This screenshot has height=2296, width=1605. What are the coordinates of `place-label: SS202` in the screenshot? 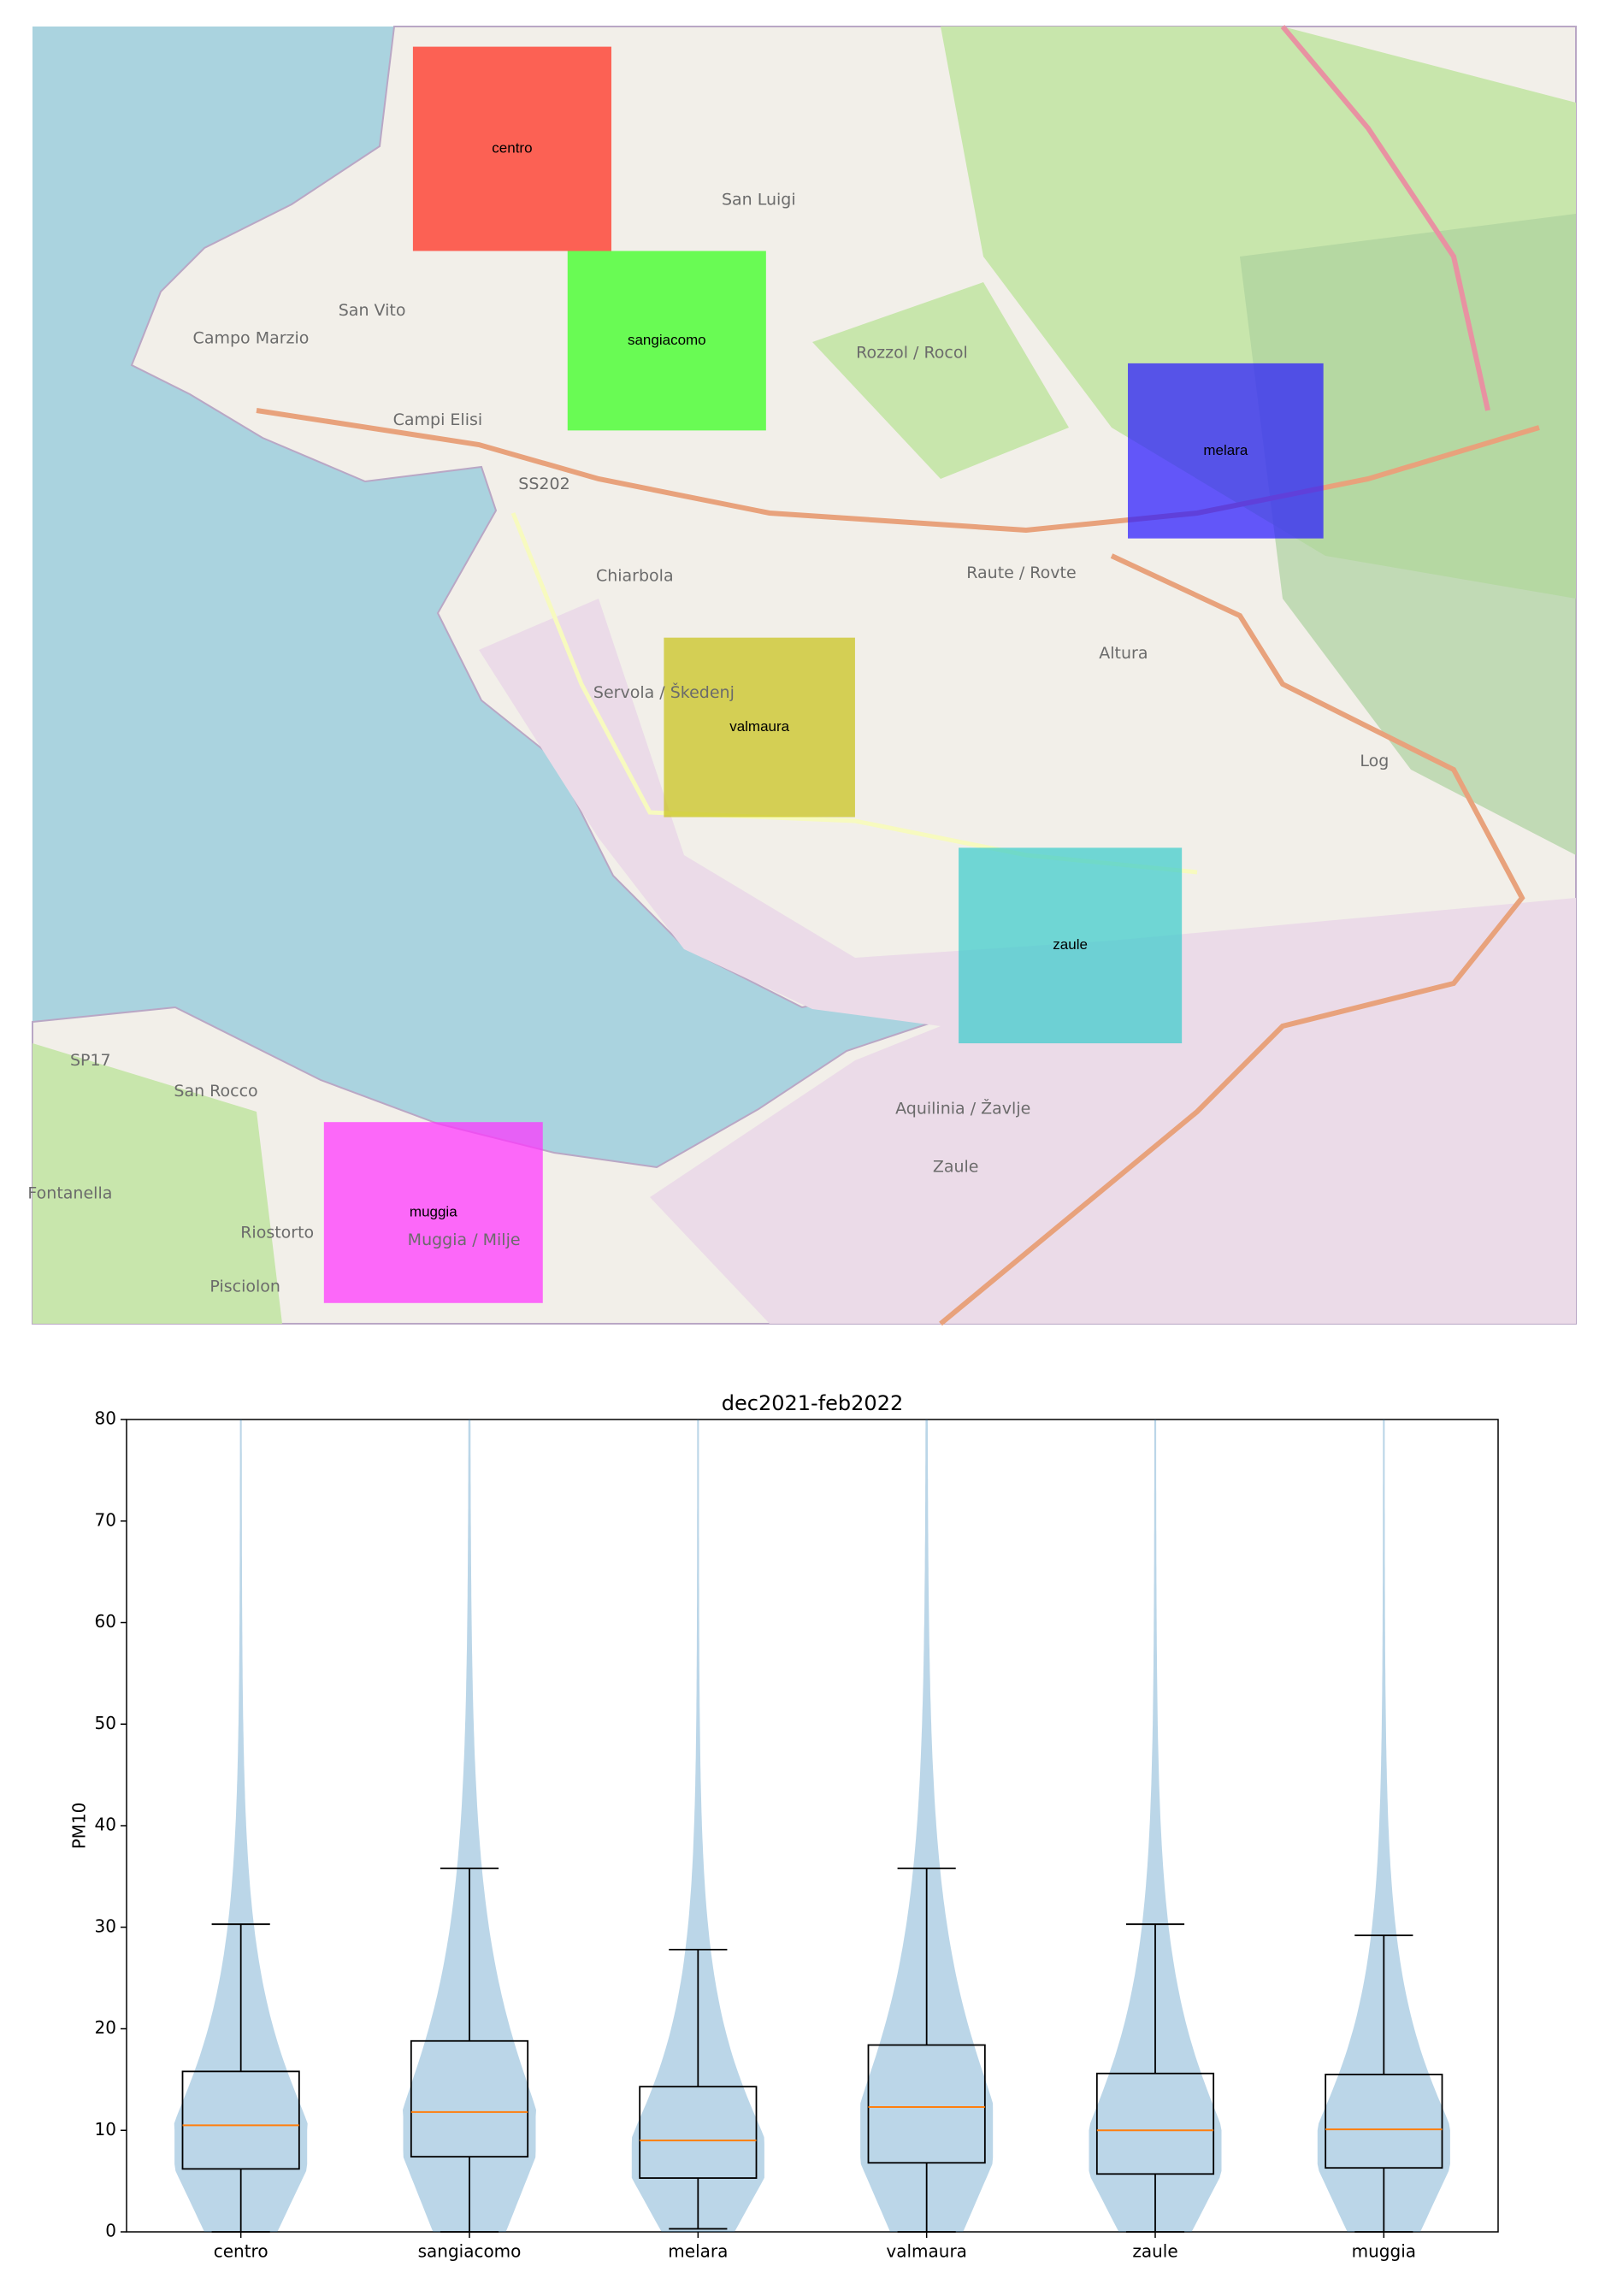 It's located at (543, 484).